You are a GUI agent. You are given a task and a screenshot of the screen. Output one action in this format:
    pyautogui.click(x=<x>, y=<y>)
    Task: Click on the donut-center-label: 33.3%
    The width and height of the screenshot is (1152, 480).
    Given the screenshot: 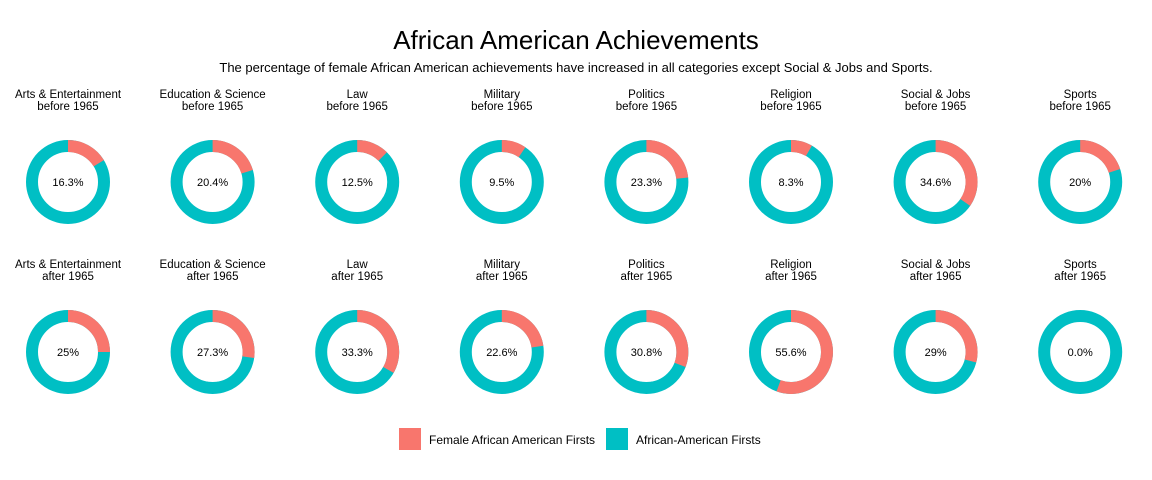 What is the action you would take?
    pyautogui.click(x=357, y=353)
    